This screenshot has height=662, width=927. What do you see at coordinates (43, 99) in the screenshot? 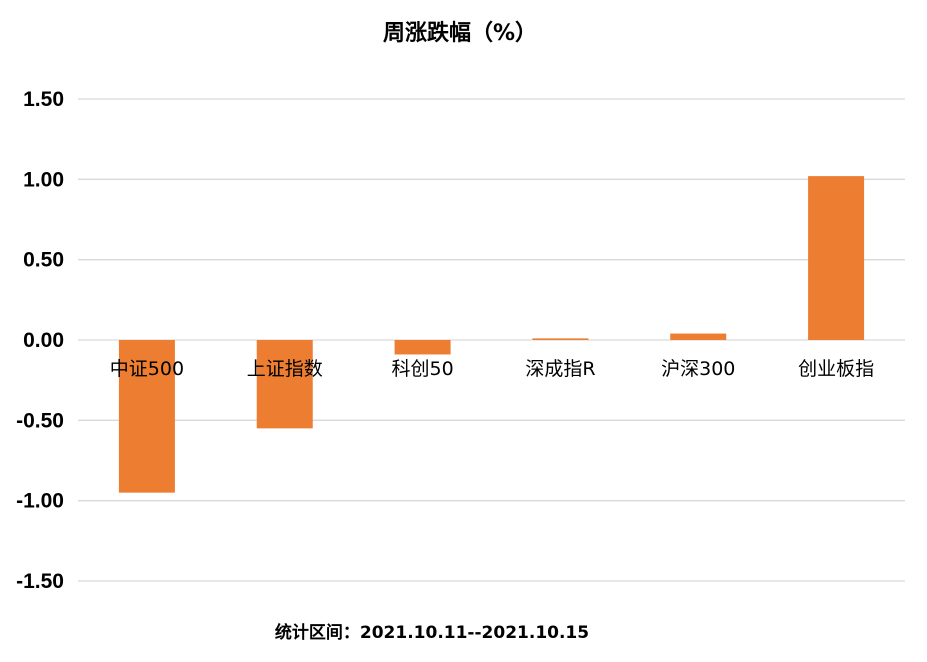
I see `y-tick-label: 1.50` at bounding box center [43, 99].